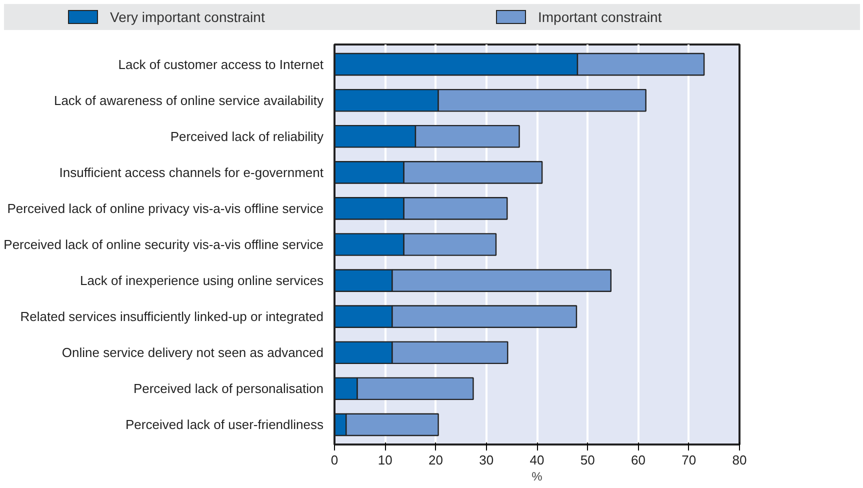 The width and height of the screenshot is (863, 488). Describe the element at coordinates (187, 17) in the screenshot. I see `legend-label: Very important constraint` at that location.